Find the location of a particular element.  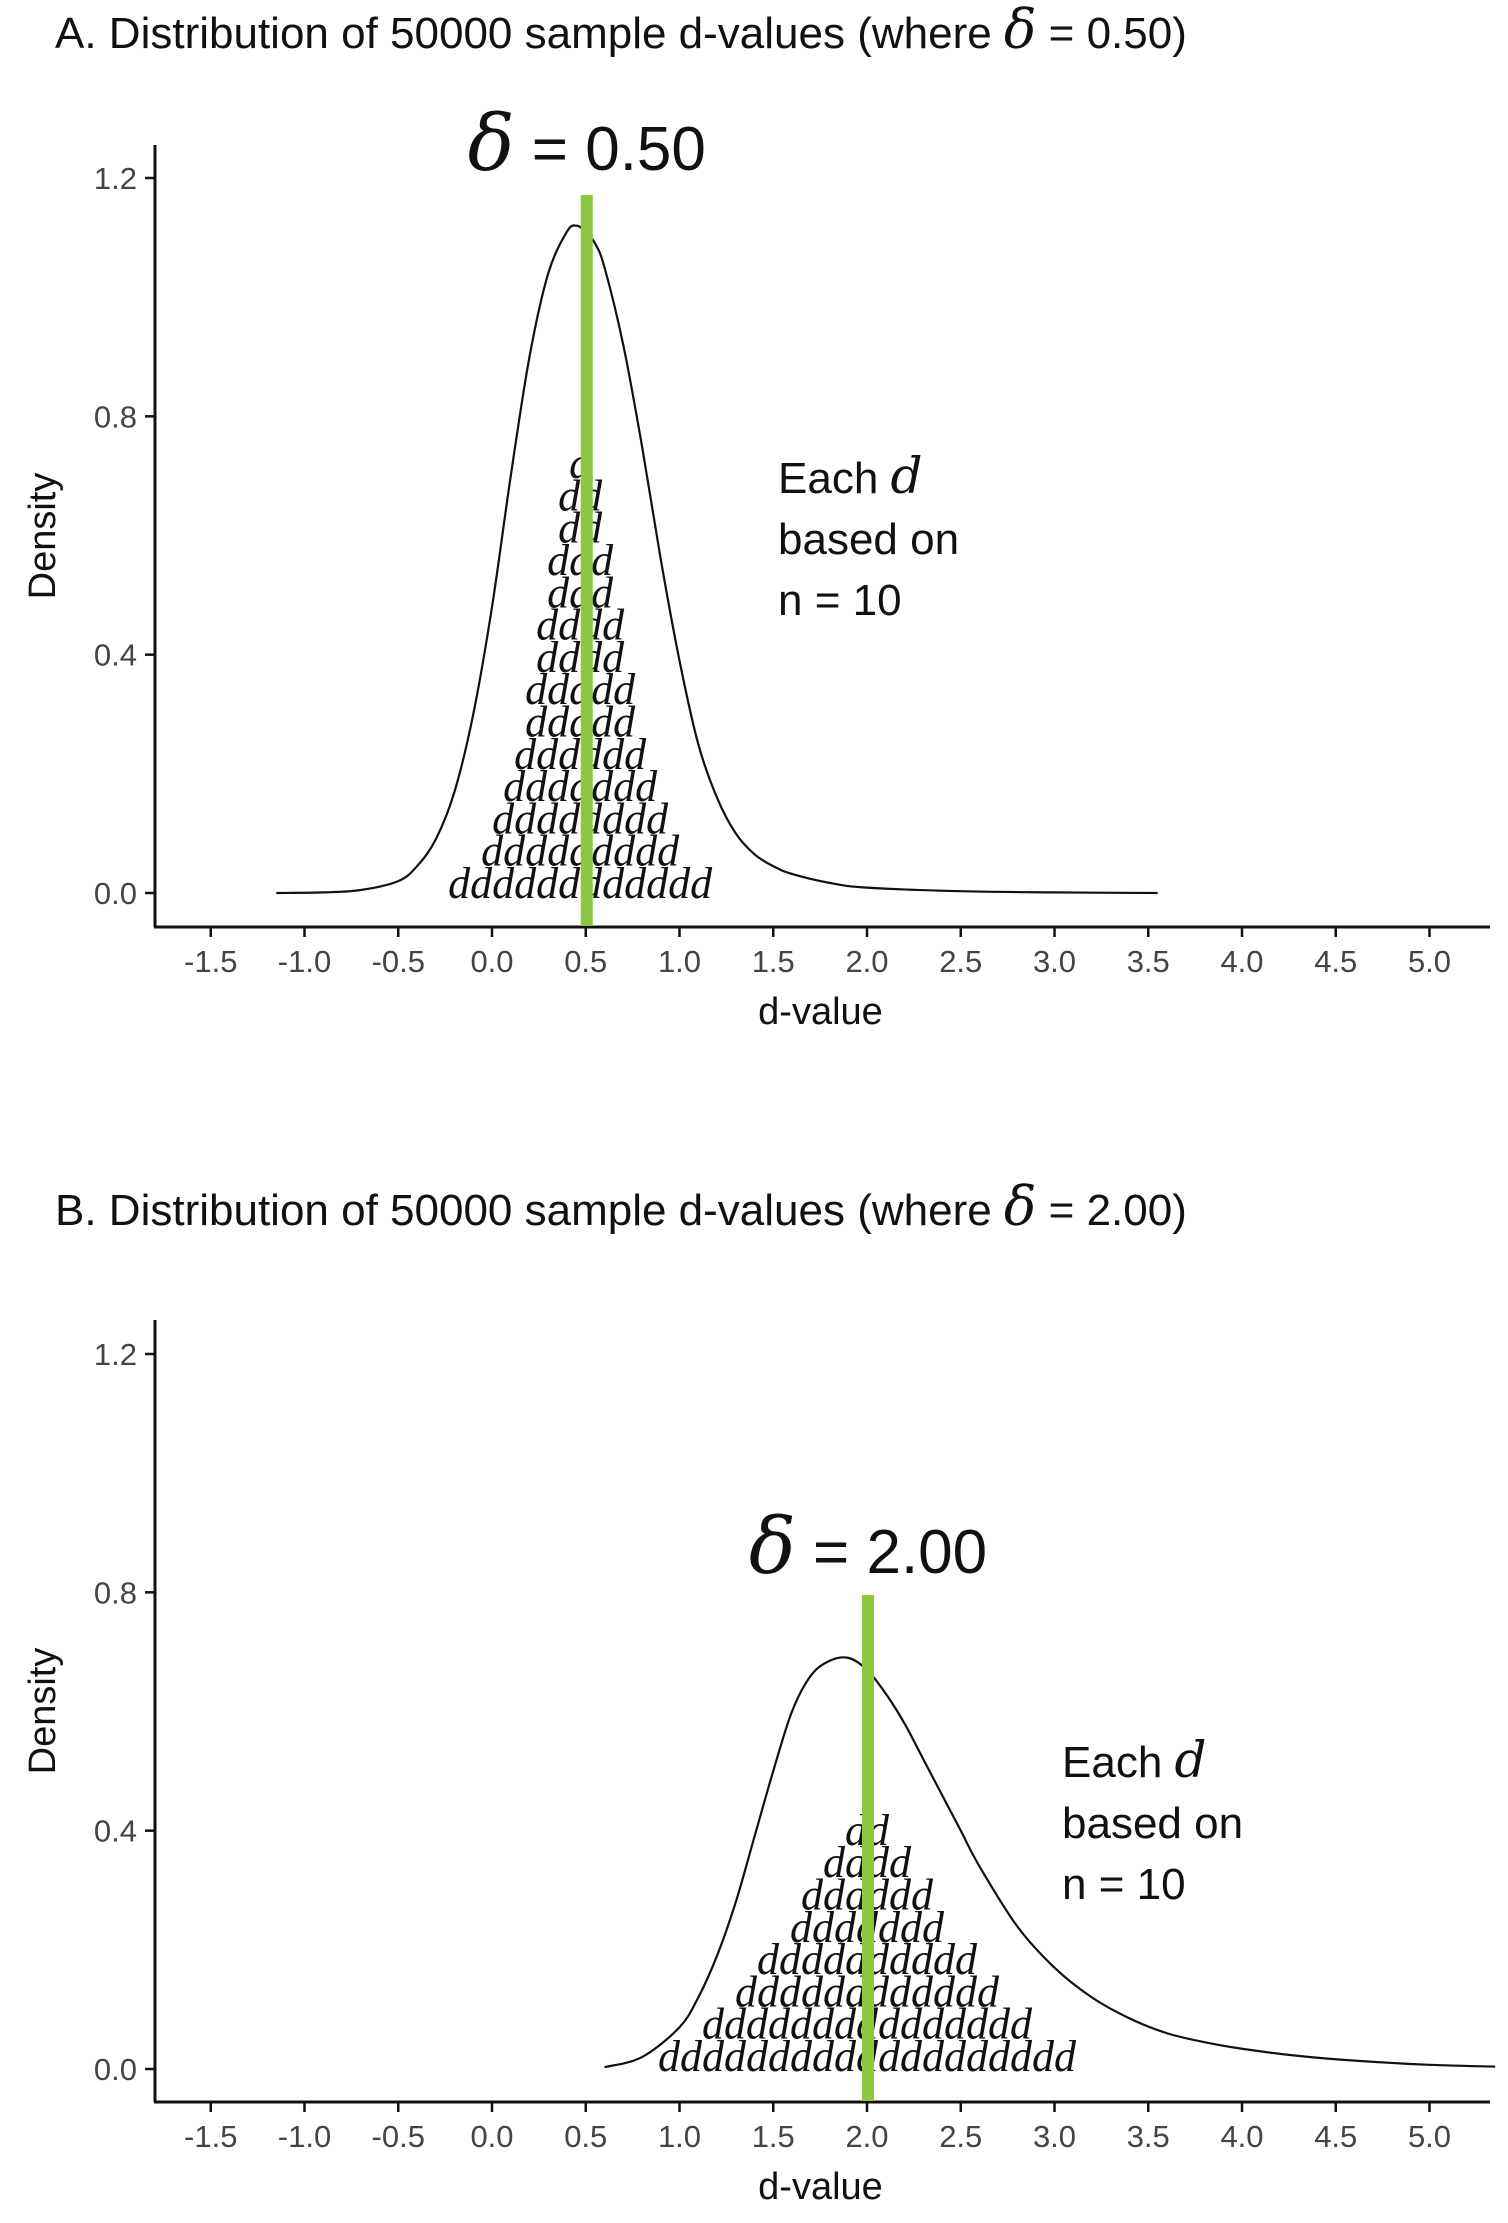

d-row: ddddddddd is located at coordinates (580, 851).